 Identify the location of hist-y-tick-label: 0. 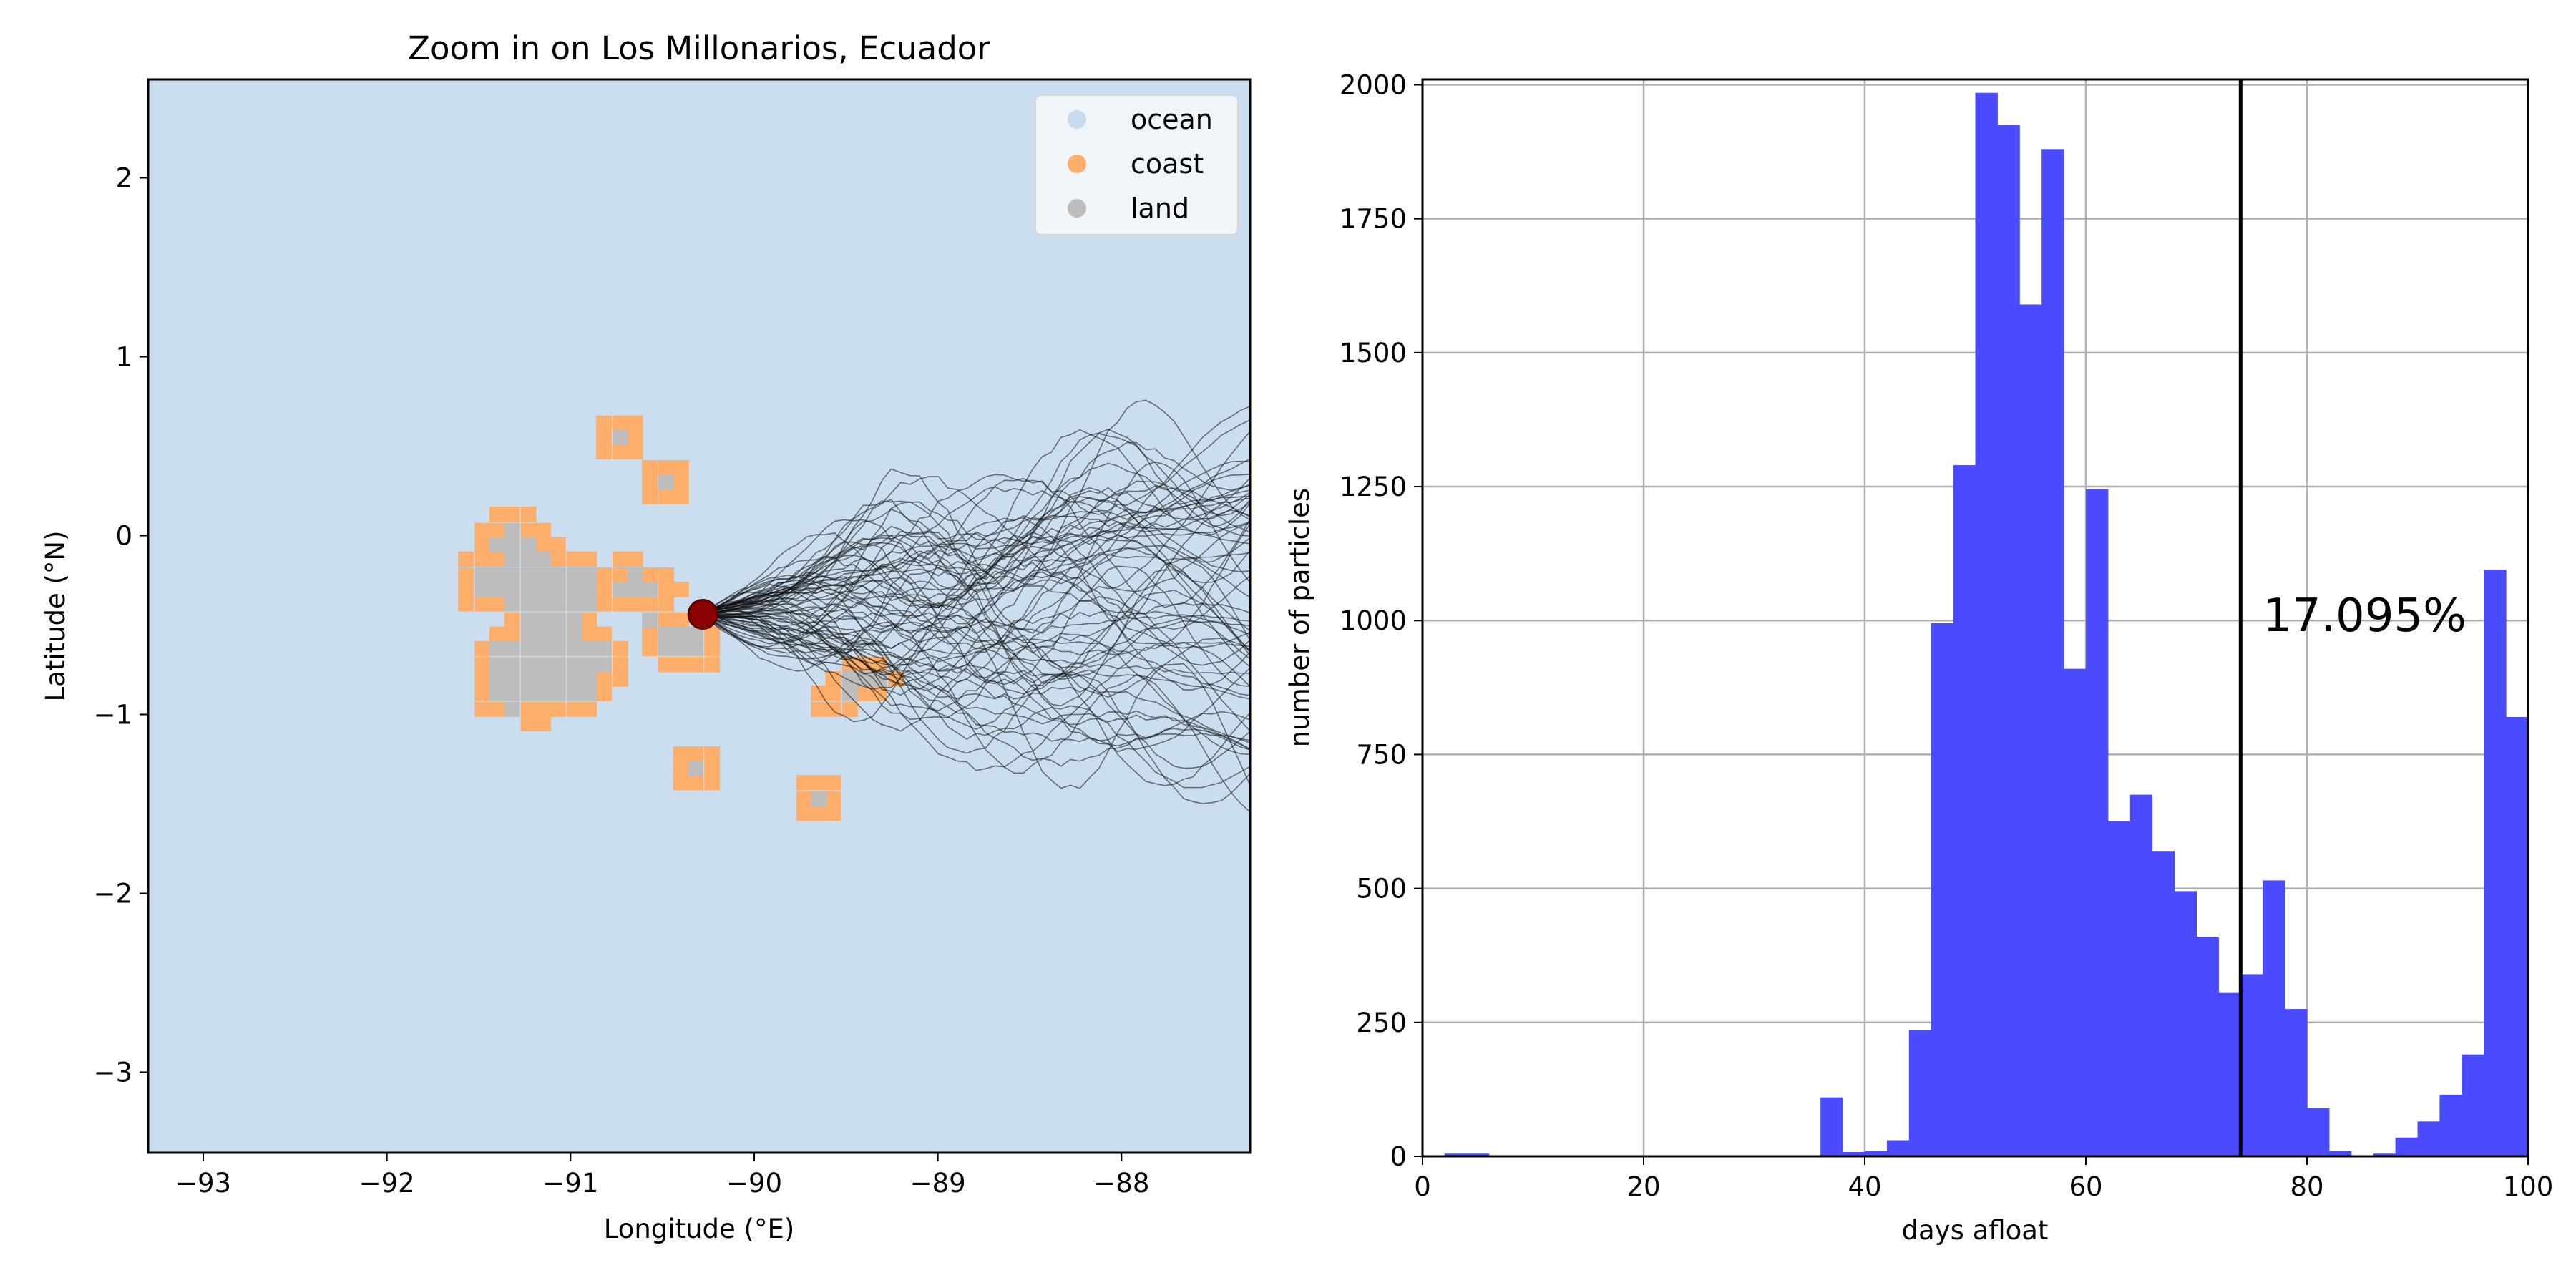
(1398, 1156).